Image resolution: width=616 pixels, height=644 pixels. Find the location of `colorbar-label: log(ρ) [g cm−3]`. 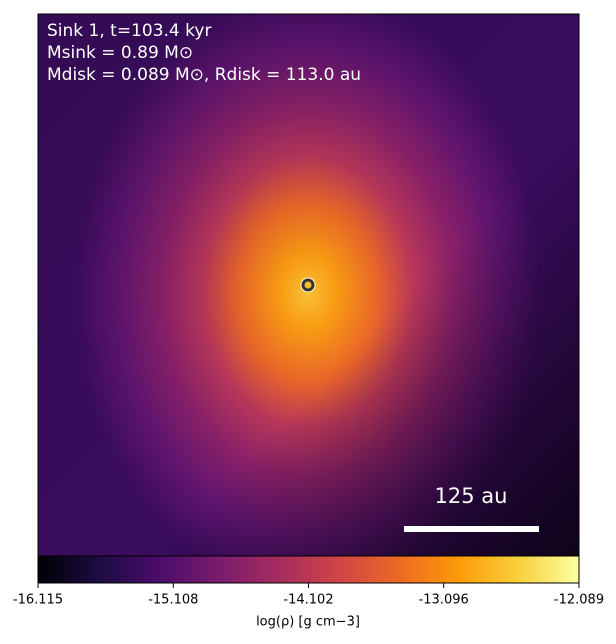

colorbar-label: log(ρ) [g cm−3] is located at coordinates (308, 622).